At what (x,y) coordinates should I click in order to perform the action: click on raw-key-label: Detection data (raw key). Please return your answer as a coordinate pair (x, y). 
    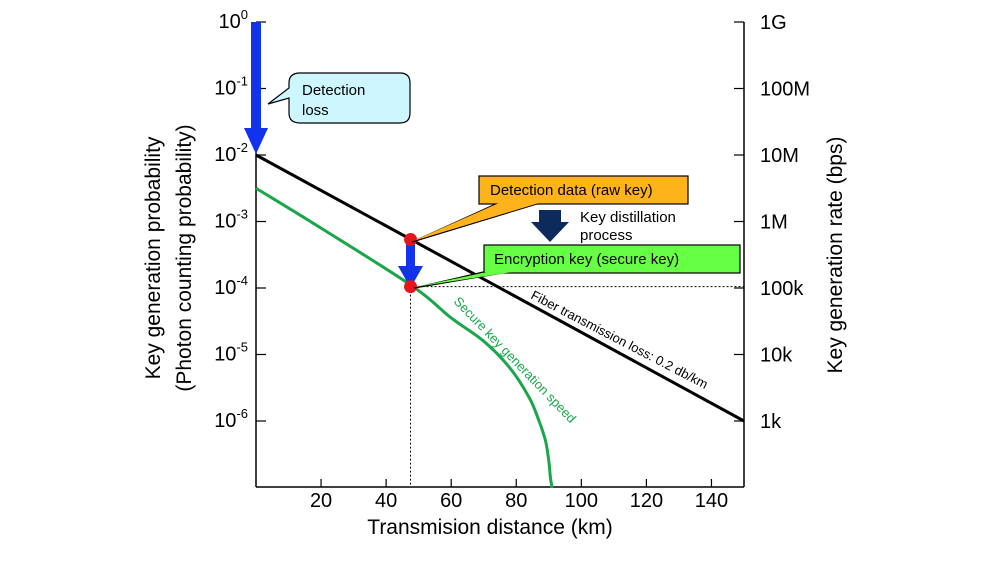
    Looking at the image, I should click on (571, 190).